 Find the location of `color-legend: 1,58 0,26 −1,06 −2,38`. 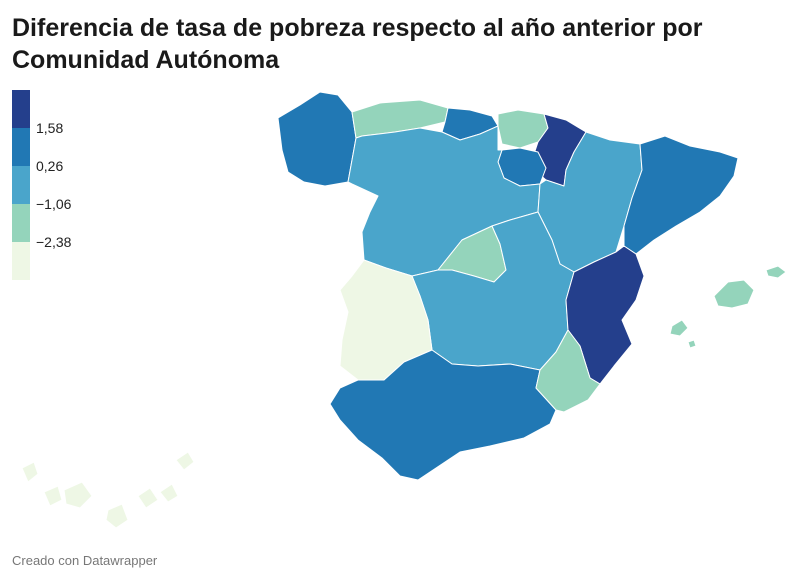

color-legend: 1,58 0,26 −1,06 −2,38 is located at coordinates (62, 187).